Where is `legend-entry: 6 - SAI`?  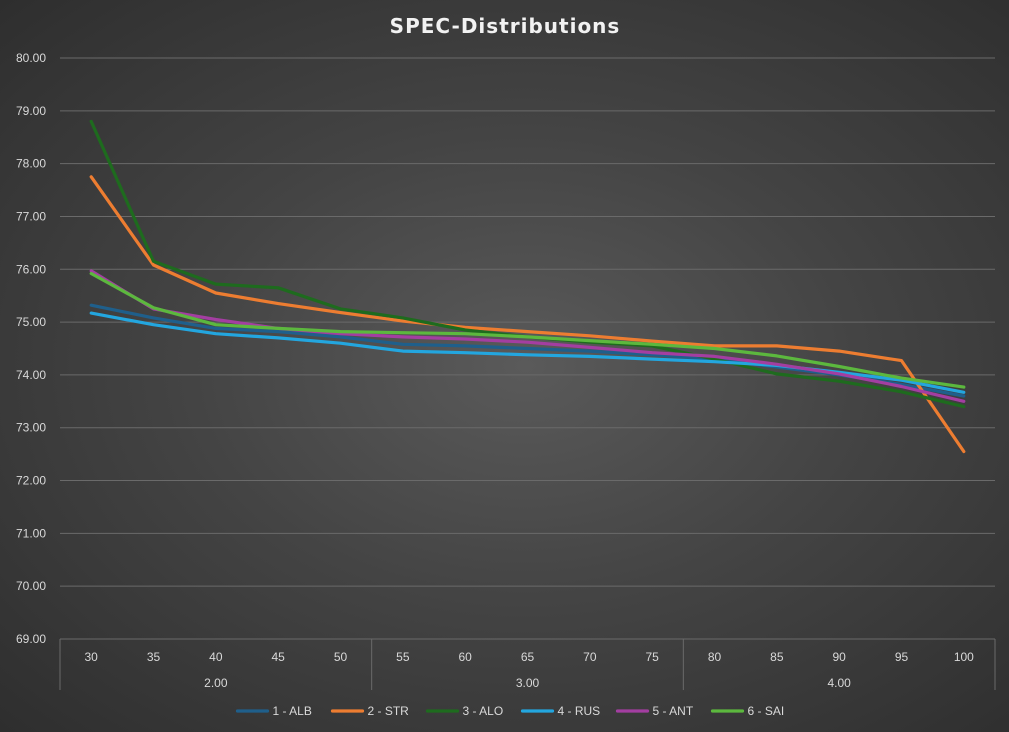 legend-entry: 6 - SAI is located at coordinates (747, 711).